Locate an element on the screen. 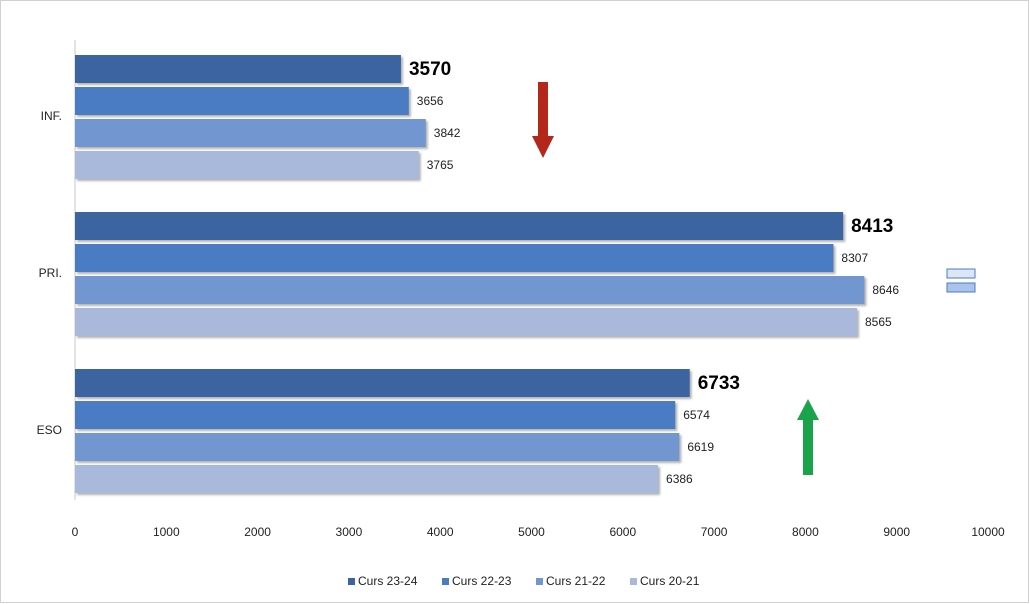  data-label: 8307 is located at coordinates (854, 258).